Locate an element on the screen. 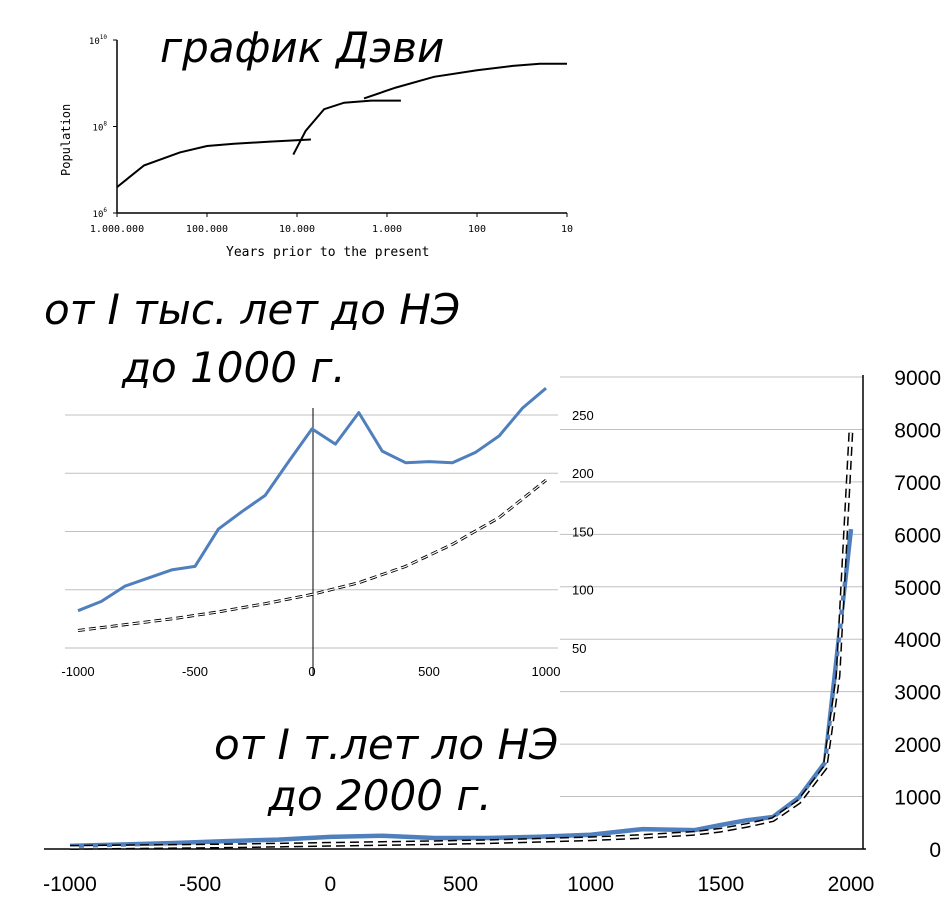 Image resolution: width=950 pixels, height=906 pixels. davis-x-ticks: 1.000.000 100.000 10.000 1.000 100 10 is located at coordinates (331, 224).